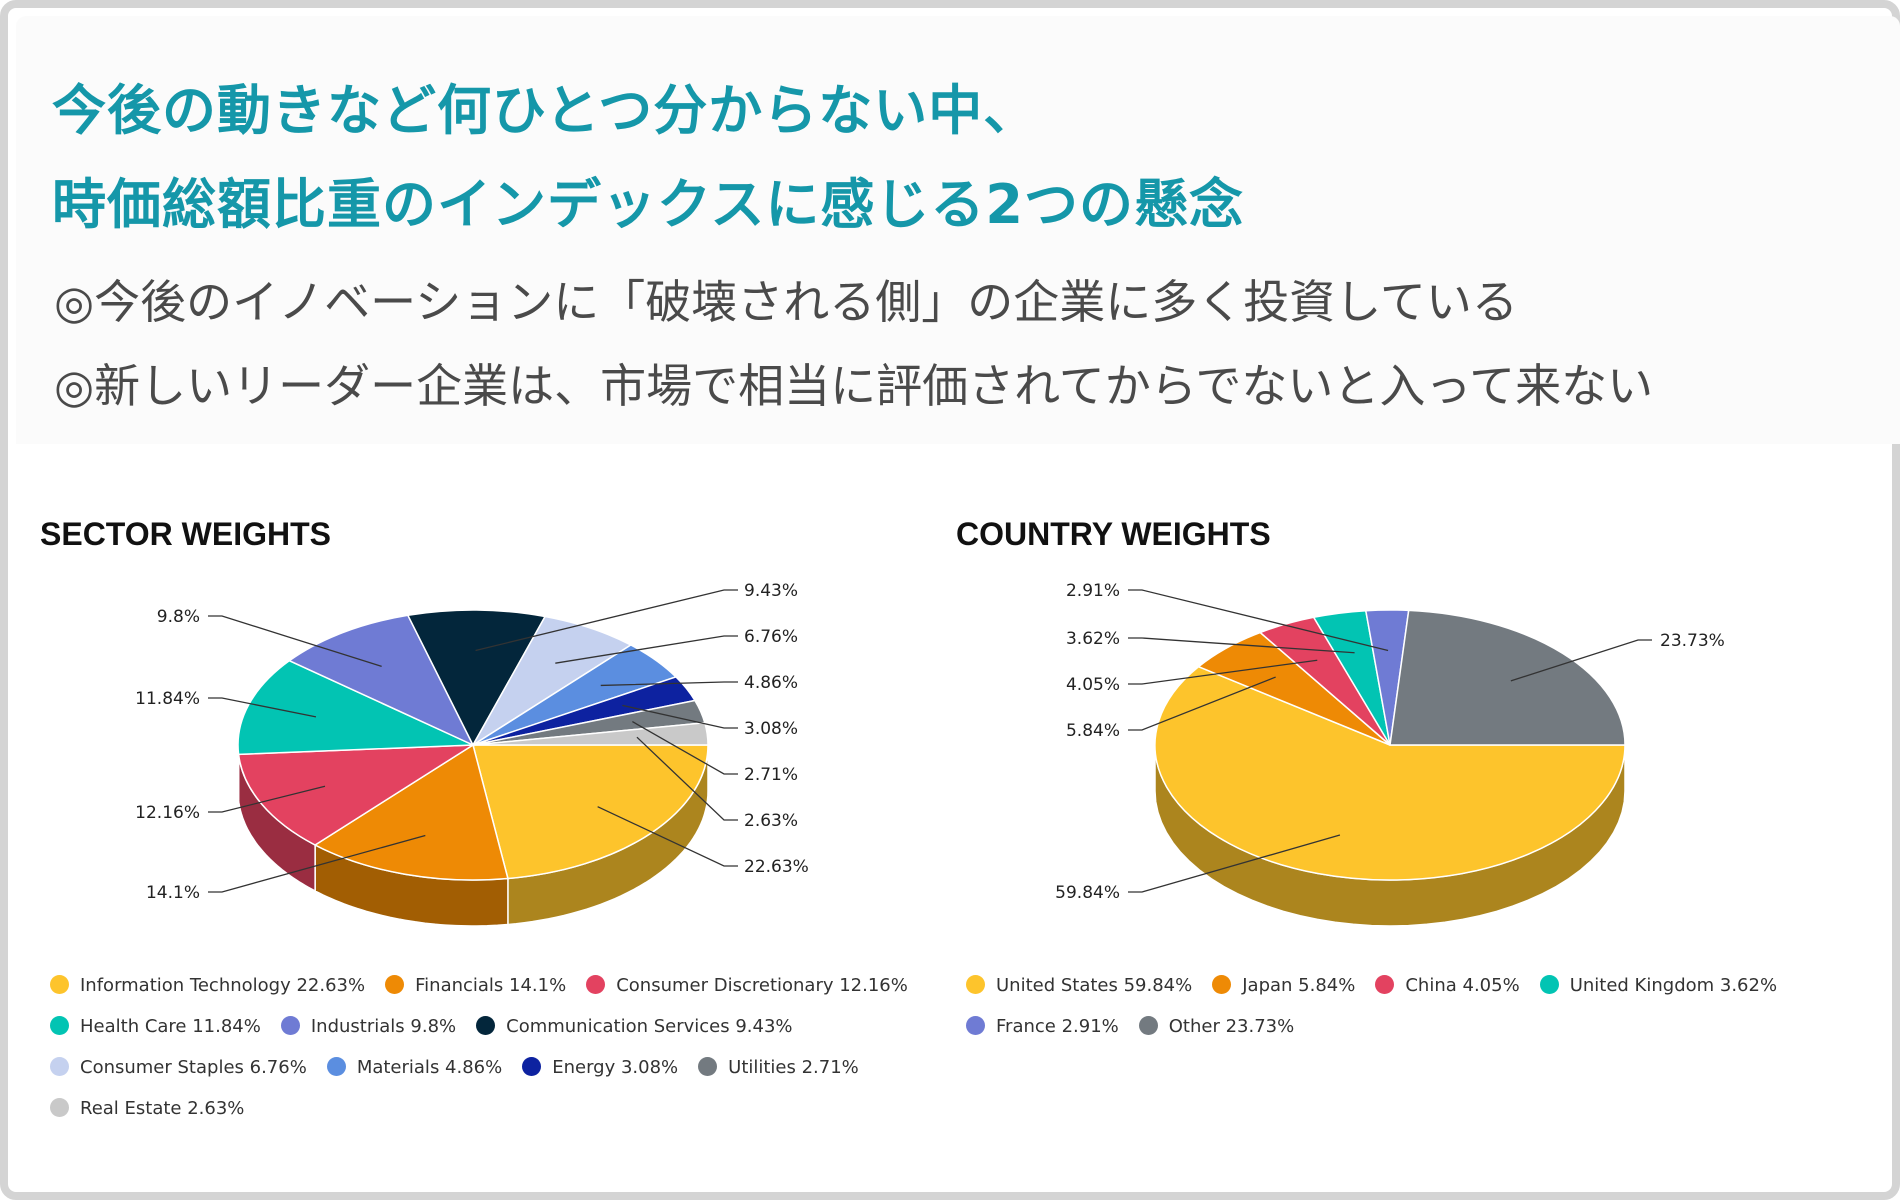 The image size is (1900, 1200). What do you see at coordinates (1093, 639) in the screenshot?
I see `data-label-united-kingdom: 3.62%` at bounding box center [1093, 639].